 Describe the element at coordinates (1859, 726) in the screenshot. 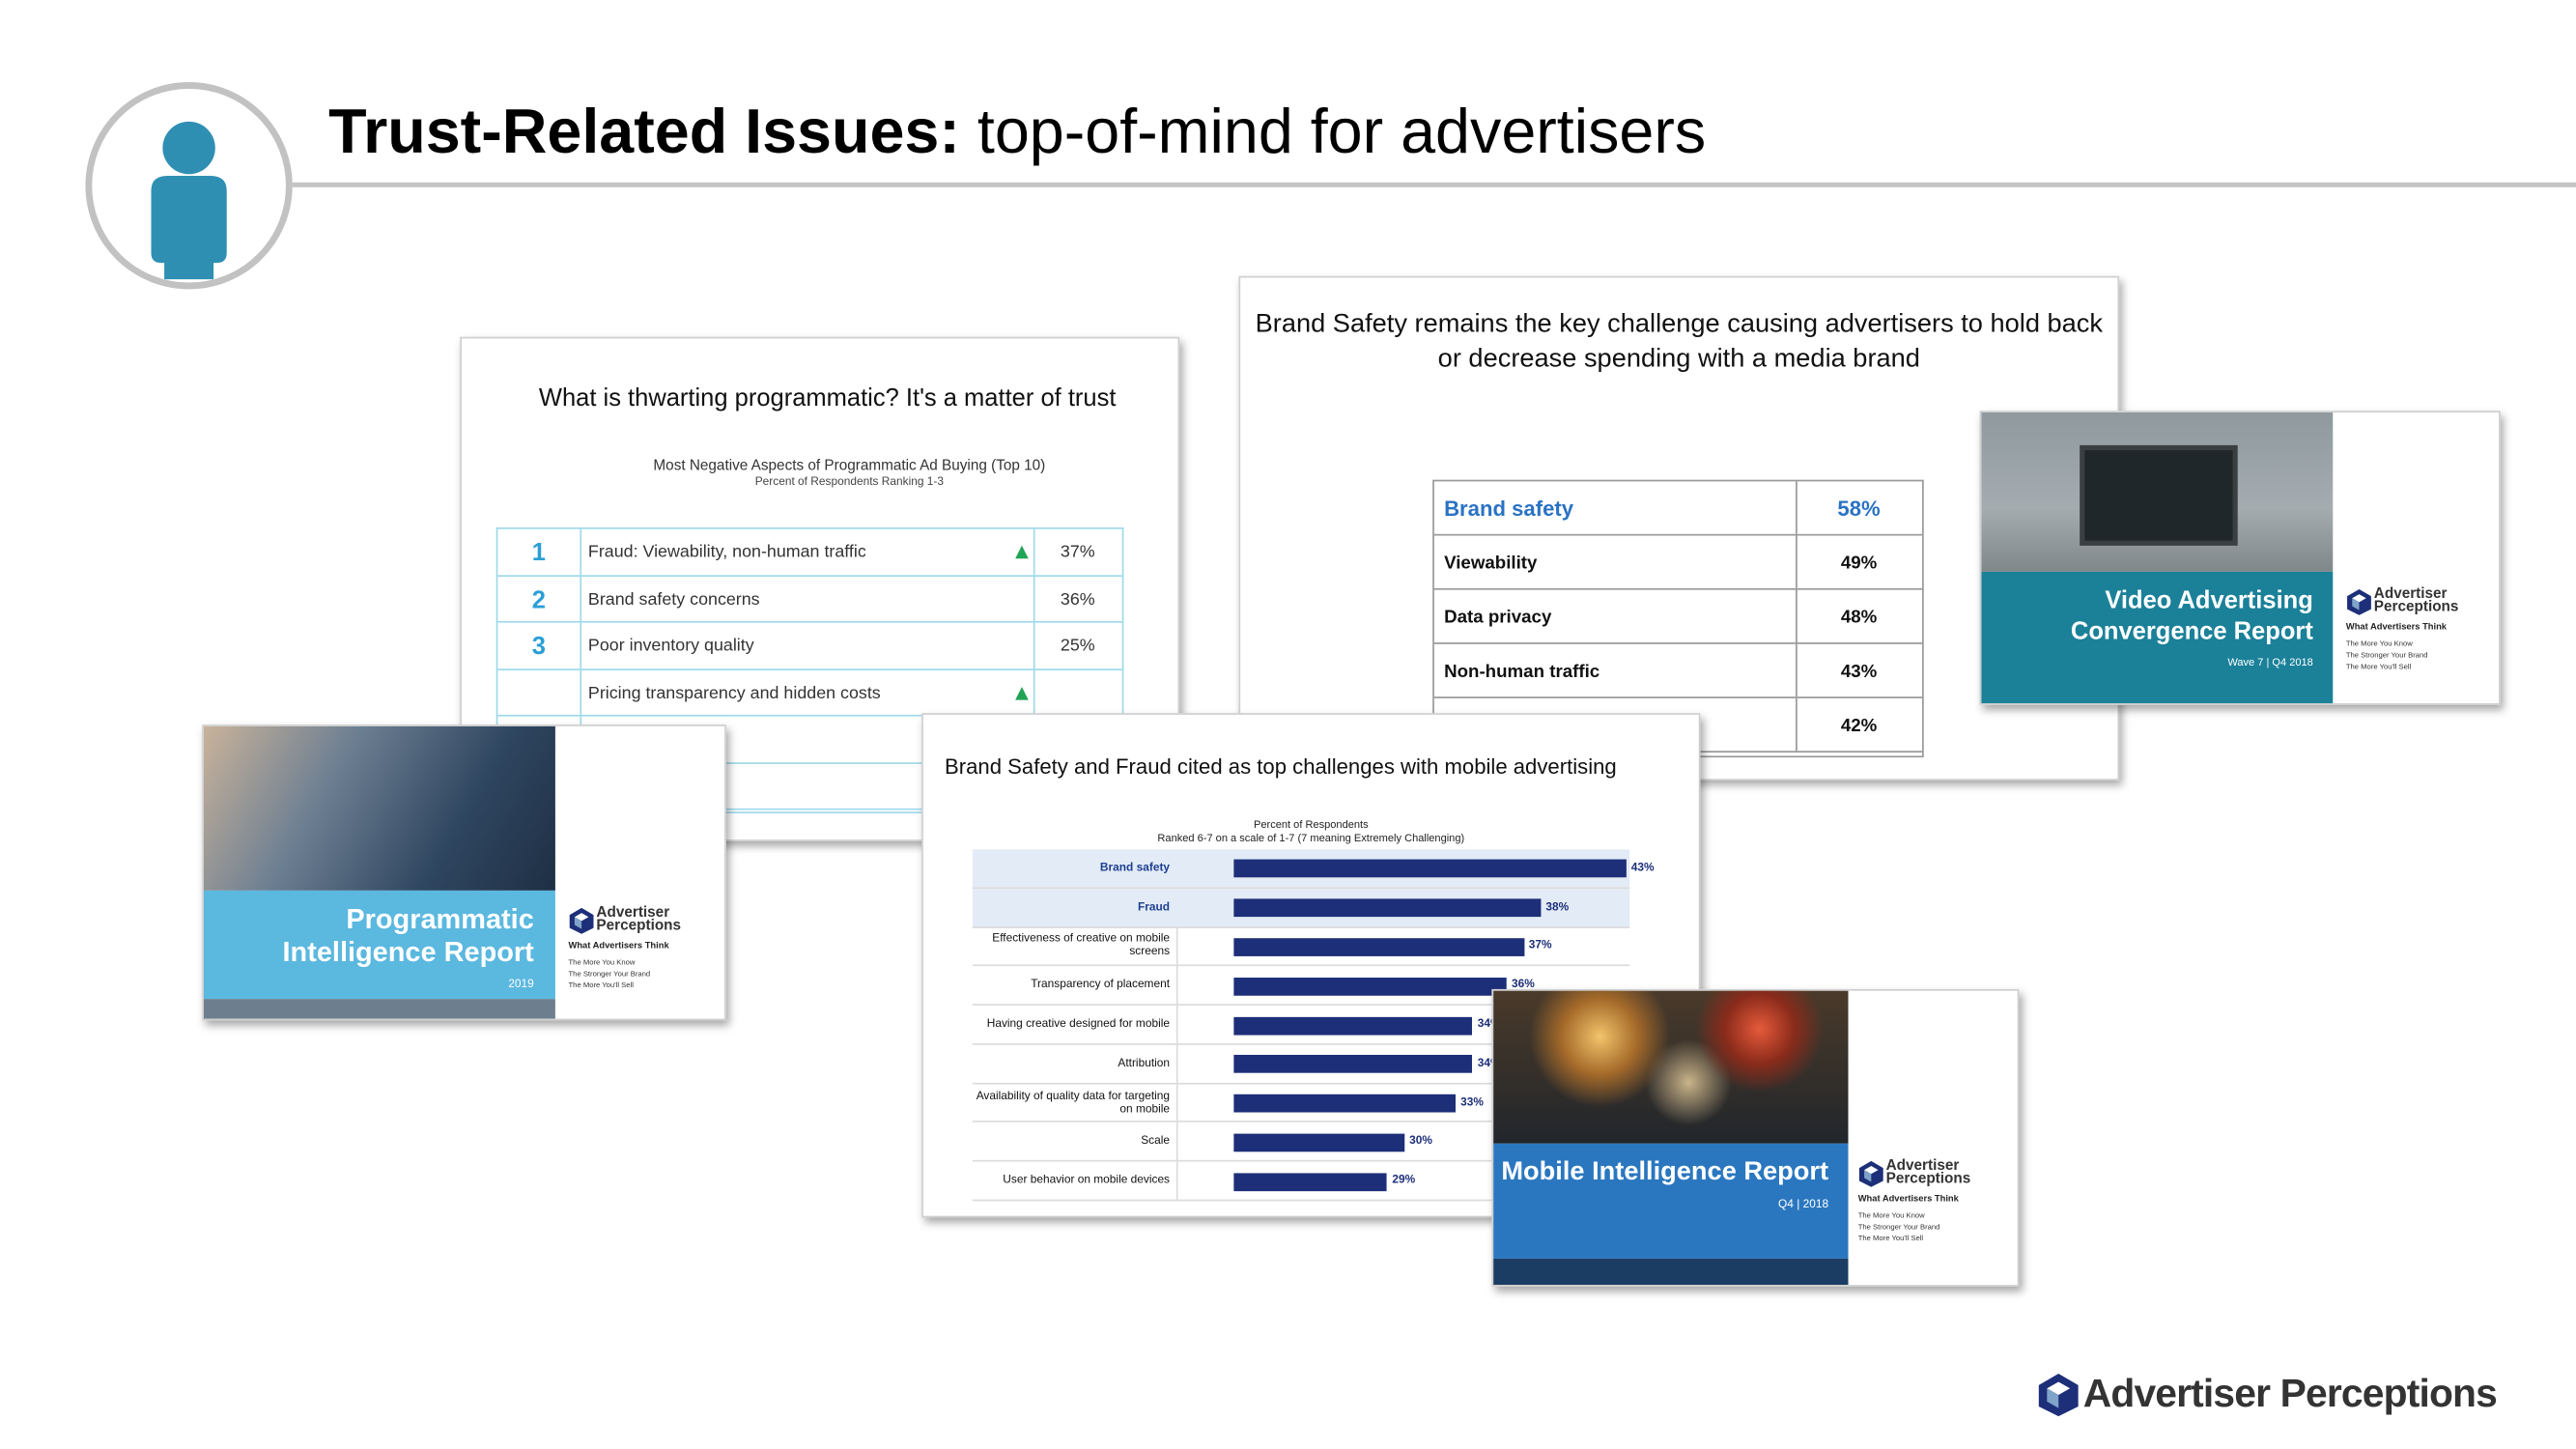

I see `row-value: 42%` at that location.